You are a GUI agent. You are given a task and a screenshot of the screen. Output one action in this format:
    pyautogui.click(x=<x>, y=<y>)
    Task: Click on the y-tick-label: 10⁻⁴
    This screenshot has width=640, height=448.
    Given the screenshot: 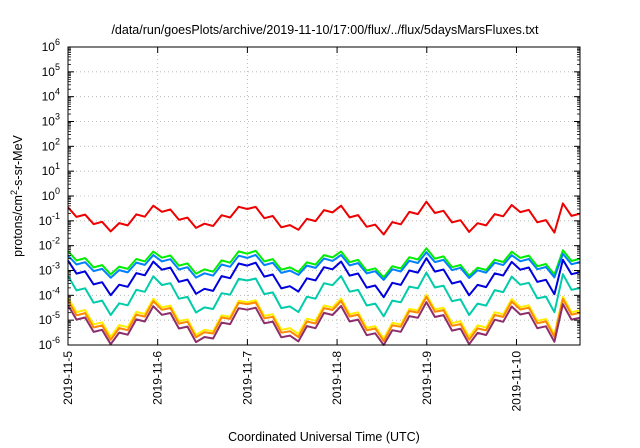 What is the action you would take?
    pyautogui.click(x=49, y=293)
    